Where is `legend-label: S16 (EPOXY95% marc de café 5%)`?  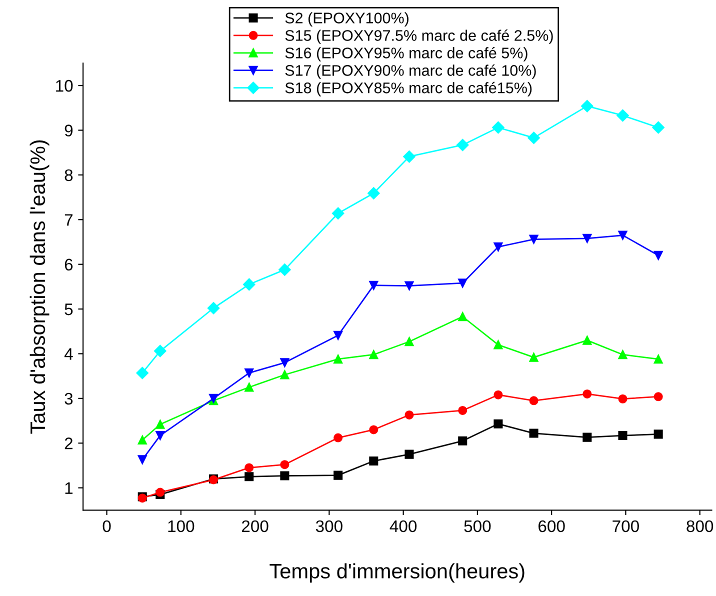 legend-label: S16 (EPOXY95% marc de café 5%) is located at coordinates (406, 54).